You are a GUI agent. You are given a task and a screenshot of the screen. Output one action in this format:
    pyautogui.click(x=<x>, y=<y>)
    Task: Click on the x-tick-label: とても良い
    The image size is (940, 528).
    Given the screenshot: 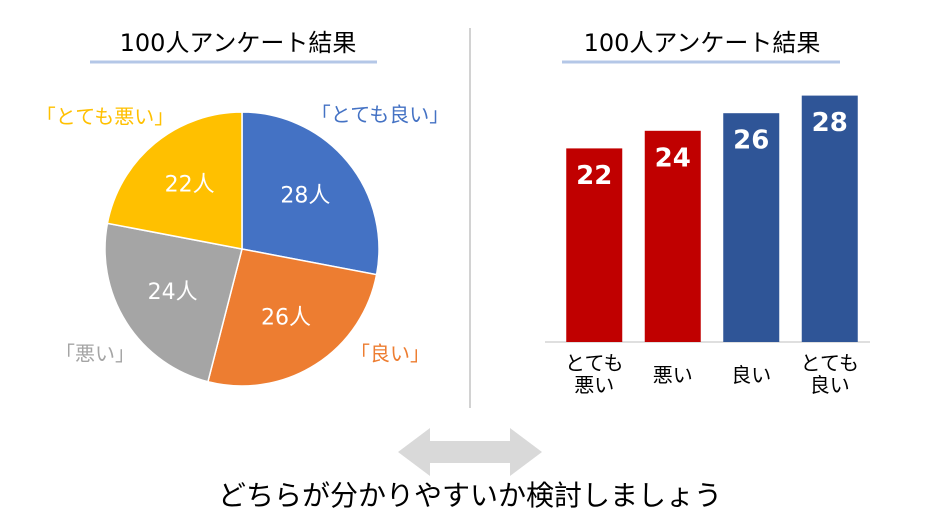 What is the action you would take?
    pyautogui.click(x=829, y=374)
    